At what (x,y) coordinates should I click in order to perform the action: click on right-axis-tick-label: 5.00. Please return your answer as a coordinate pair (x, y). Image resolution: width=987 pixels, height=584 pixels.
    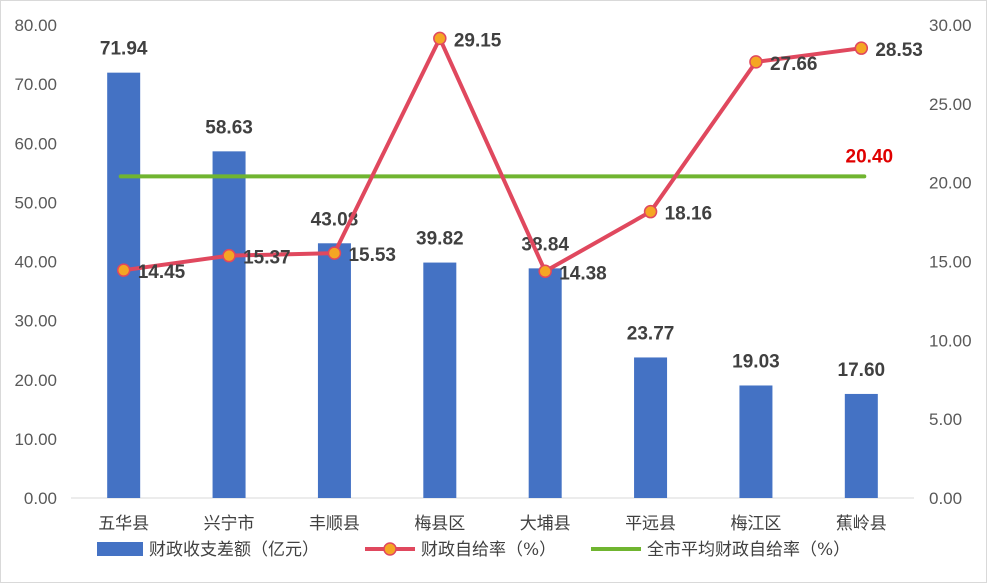
    Looking at the image, I should click on (945, 419).